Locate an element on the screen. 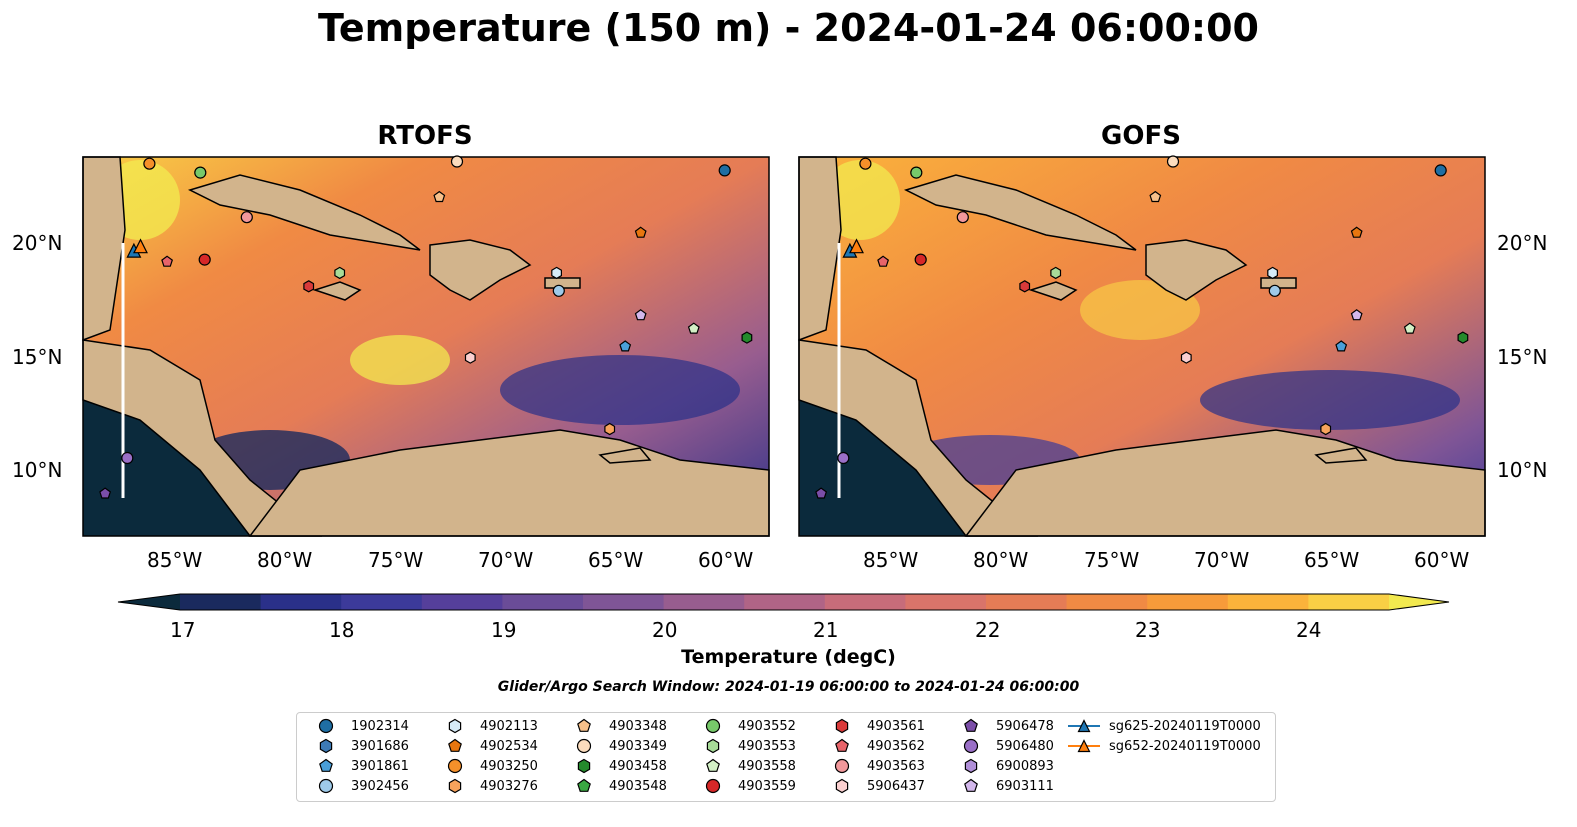  legend-item: 4903559 is located at coordinates (746, 786).